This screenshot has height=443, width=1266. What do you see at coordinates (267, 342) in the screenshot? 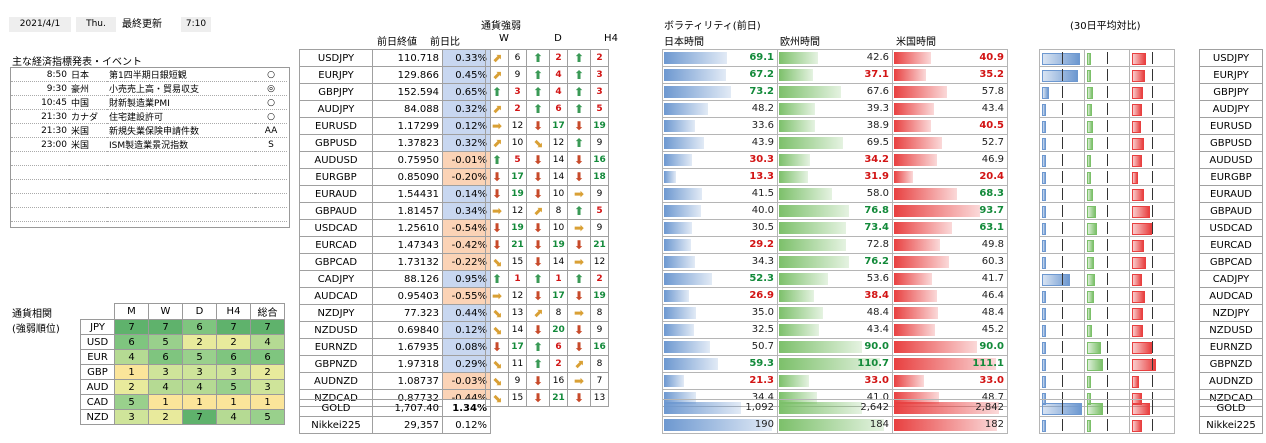
I see `correlation-rank: 4` at bounding box center [267, 342].